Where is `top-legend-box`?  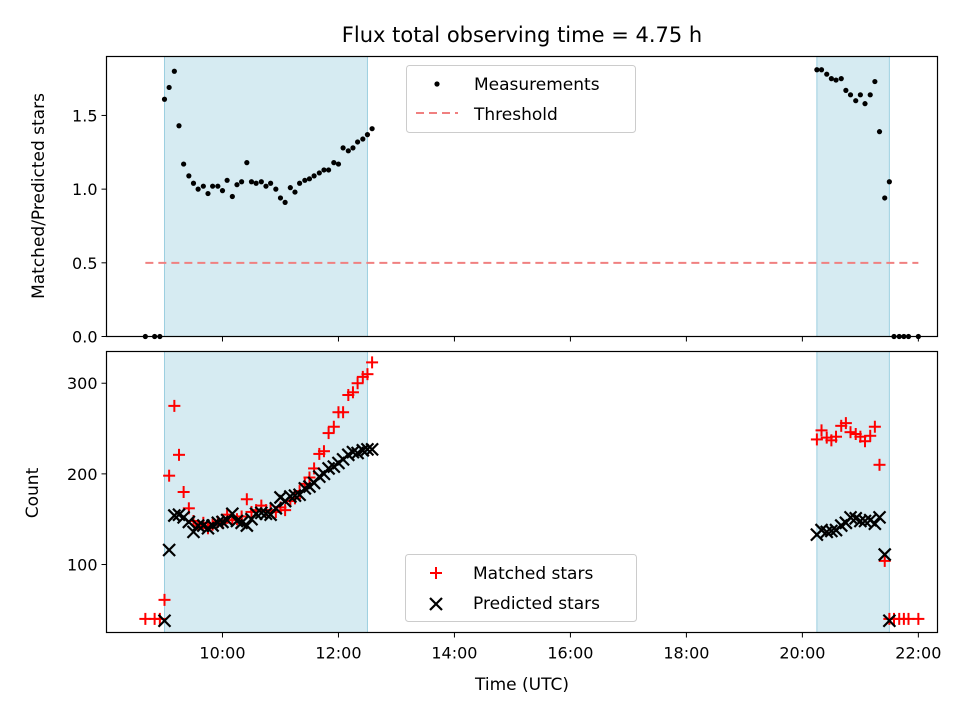 top-legend-box is located at coordinates (521, 99).